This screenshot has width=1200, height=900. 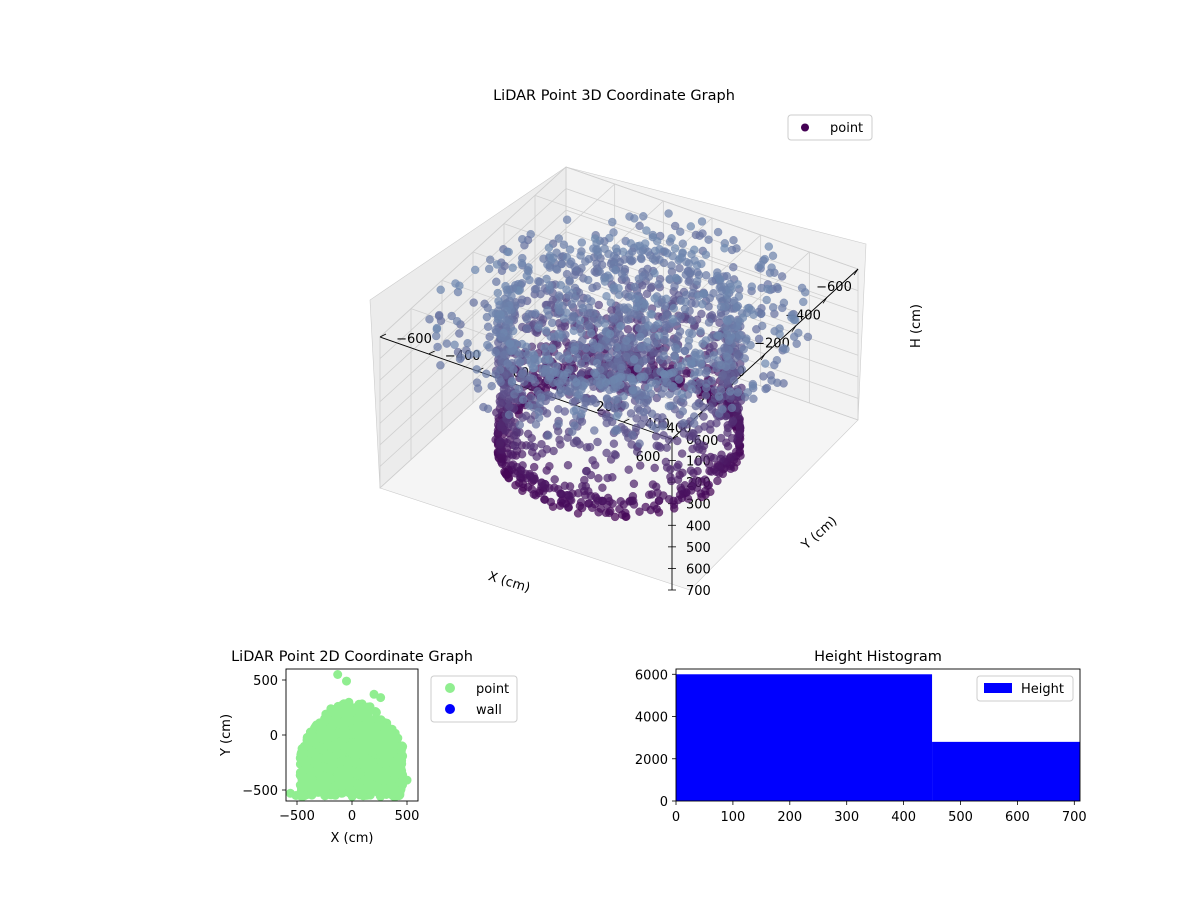 What do you see at coordinates (648, 457) in the screenshot?
I see `x-tick-label: 600` at bounding box center [648, 457].